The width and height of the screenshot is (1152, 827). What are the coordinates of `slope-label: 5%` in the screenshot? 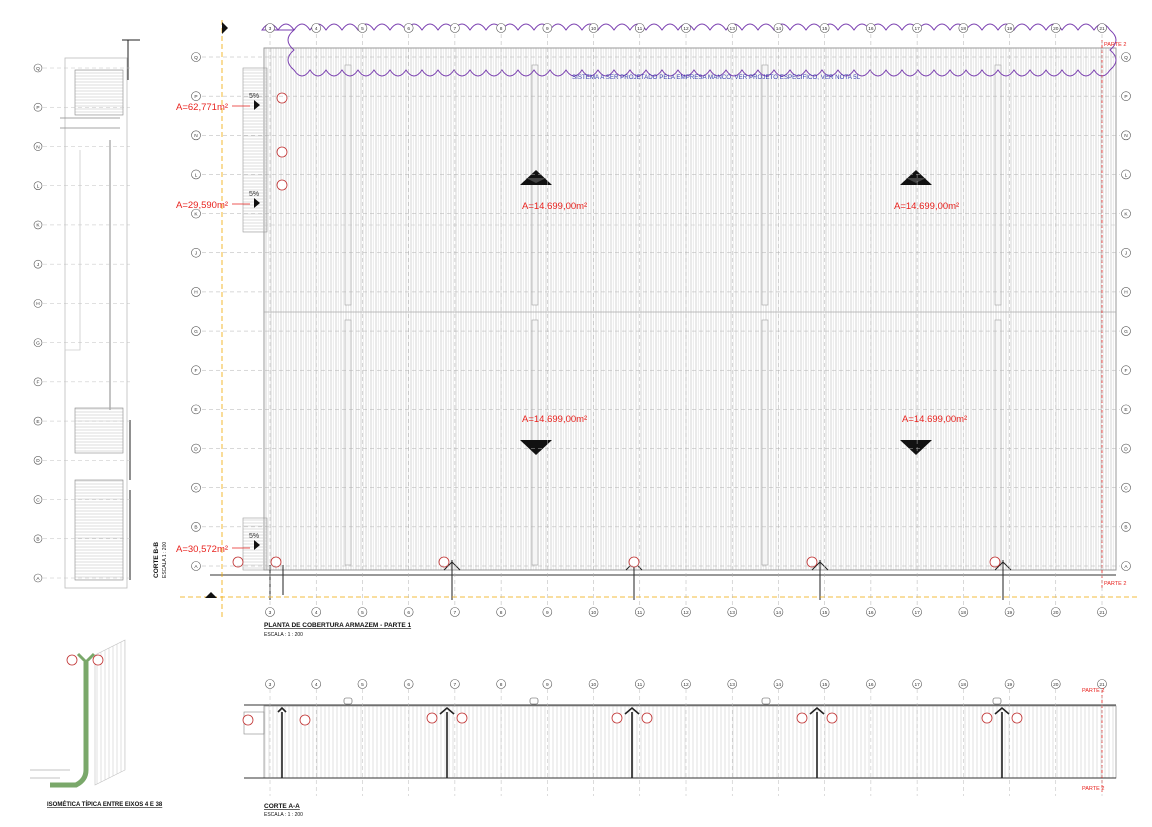 It's located at (254, 96).